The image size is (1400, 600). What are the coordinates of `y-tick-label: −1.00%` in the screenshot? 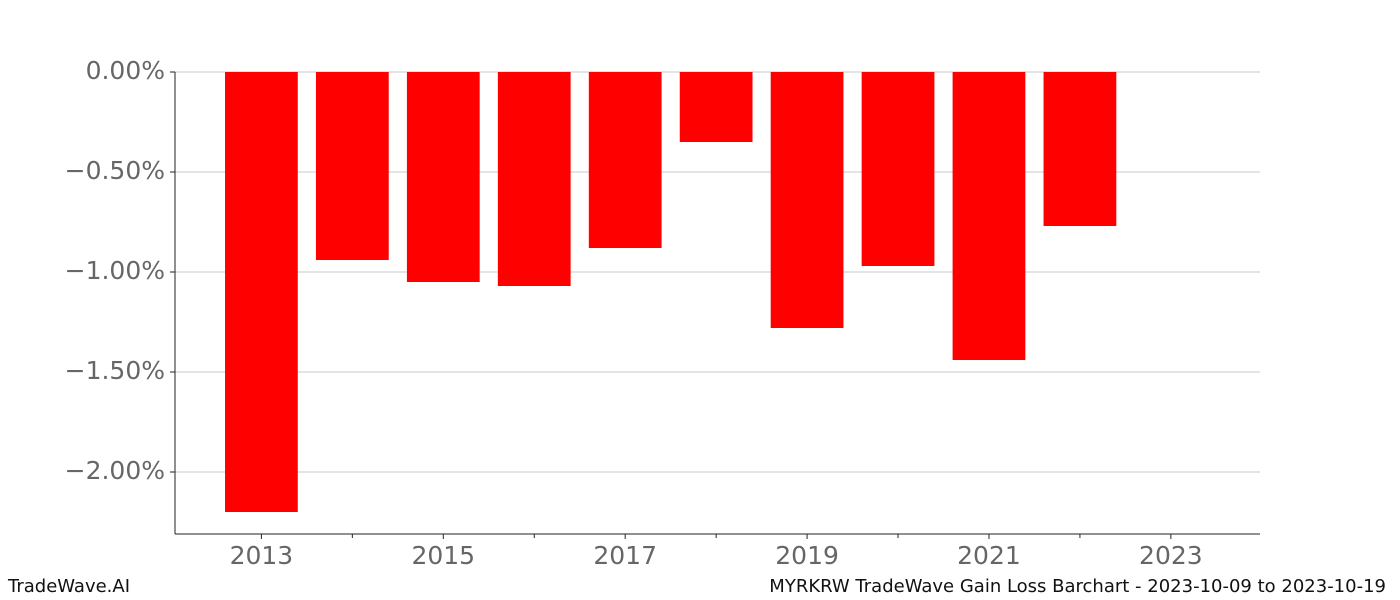 It's located at (115, 270).